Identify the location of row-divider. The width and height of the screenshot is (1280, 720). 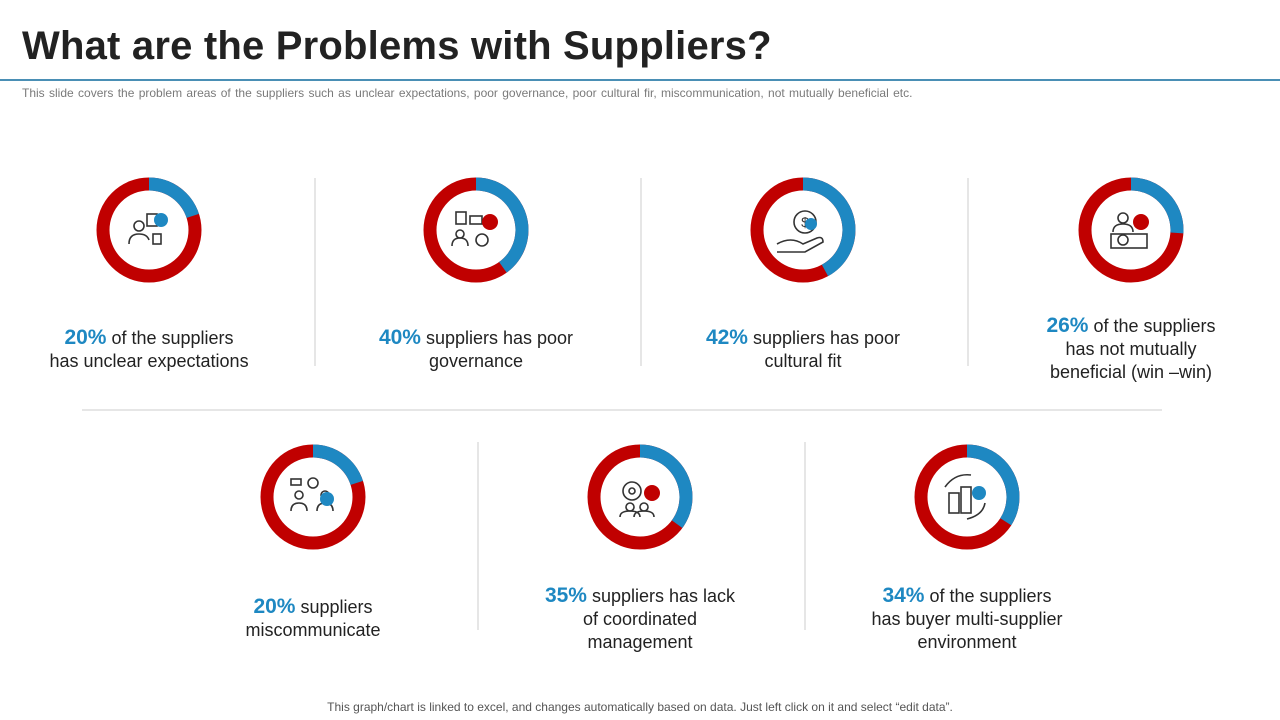
(622, 410).